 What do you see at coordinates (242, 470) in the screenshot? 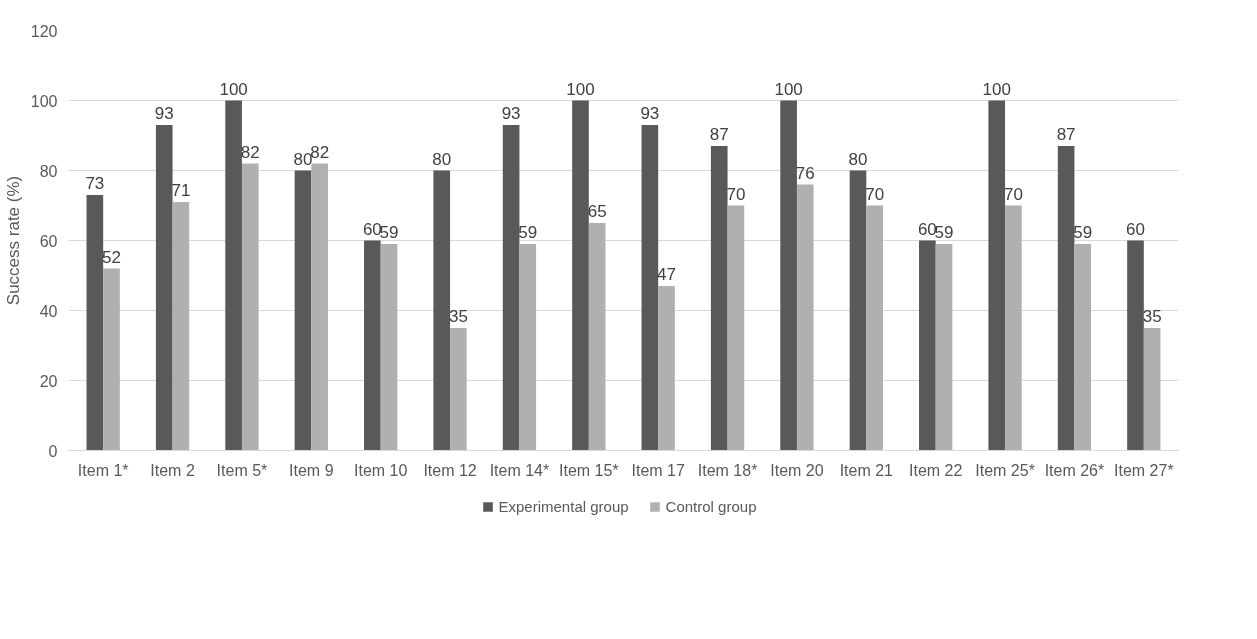
I see `x-tick-label: Item 5*` at bounding box center [242, 470].